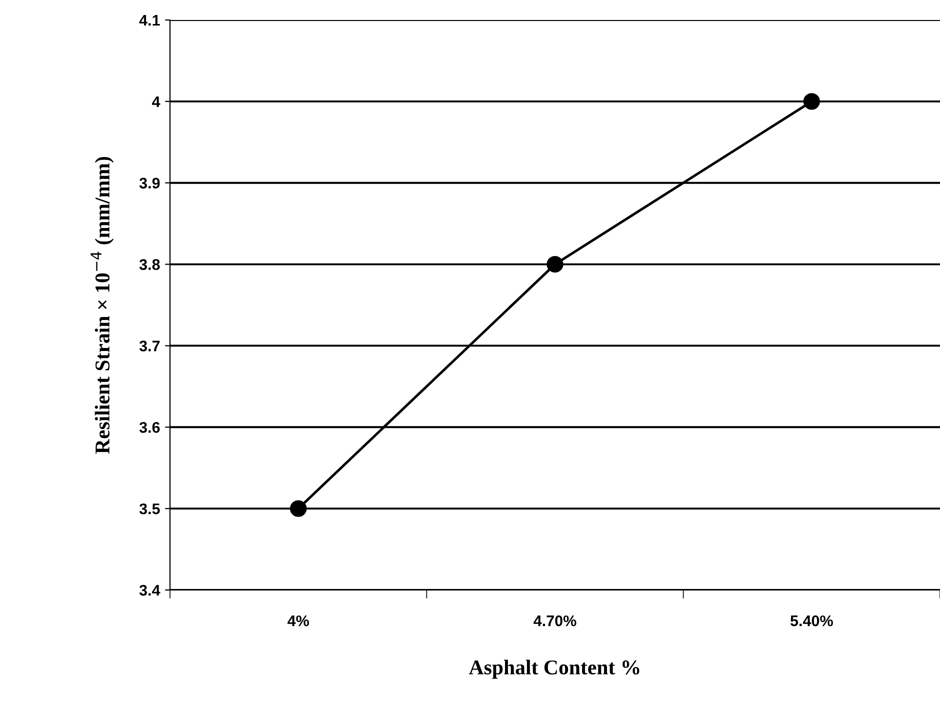 This screenshot has height=712, width=940. I want to click on y-axis-title: Resilient Strain × 10$^{−4}$ (mm/mm), so click(102, 305).